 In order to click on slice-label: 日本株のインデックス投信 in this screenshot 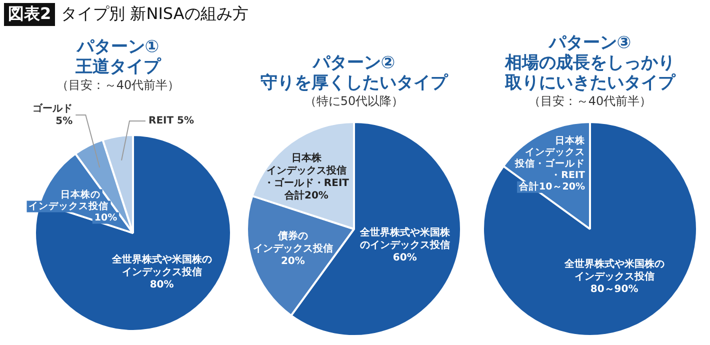, I will do `click(68, 200)`.